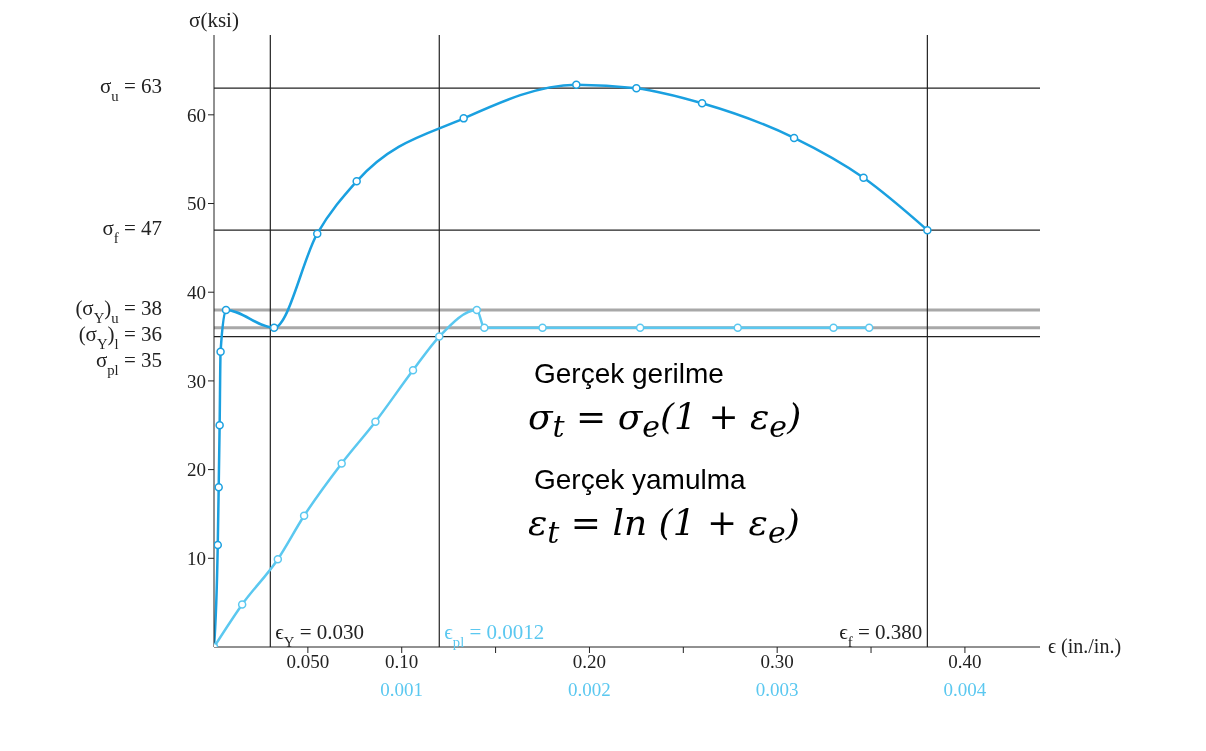 This screenshot has width=1206, height=751. I want to click on x2-tick-label: 0.003, so click(777, 690).